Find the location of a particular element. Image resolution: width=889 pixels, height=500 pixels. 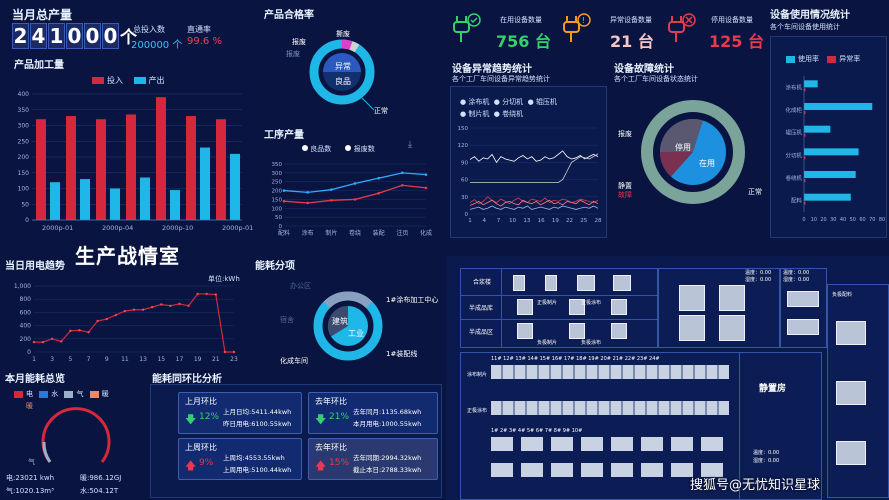

x-tick-label: 注页 is located at coordinates (402, 233).